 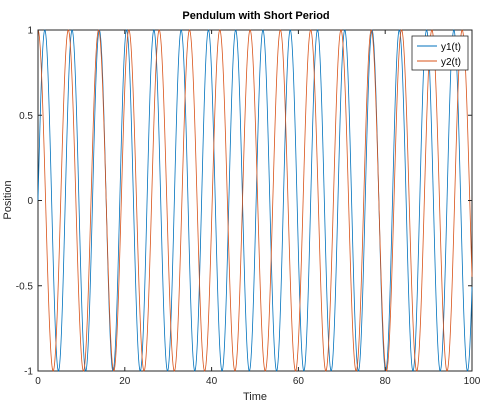 What do you see at coordinates (8, 199) in the screenshot?
I see `y-axis-label: Position` at bounding box center [8, 199].